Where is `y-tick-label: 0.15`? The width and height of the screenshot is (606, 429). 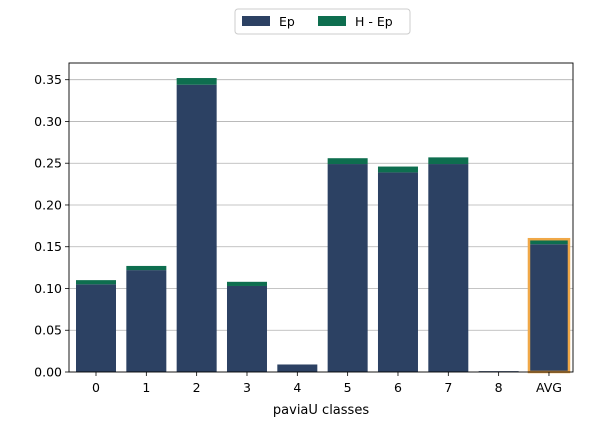 y-tick-label: 0.15 is located at coordinates (48, 246).